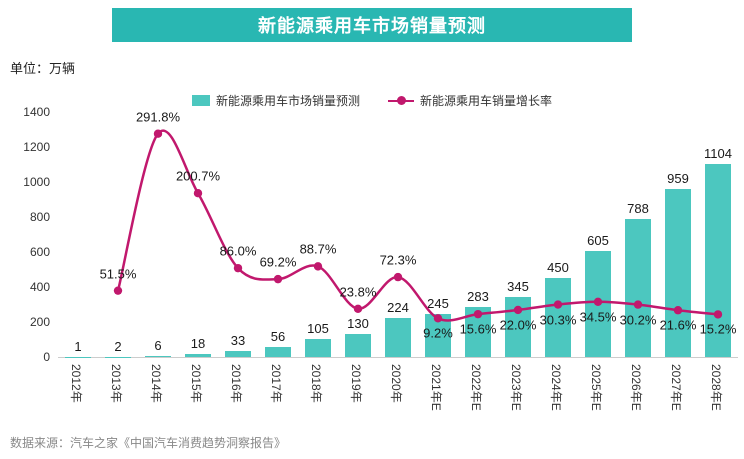  Describe the element at coordinates (518, 325) in the screenshot. I see `line-value-label: 22.0%` at that location.